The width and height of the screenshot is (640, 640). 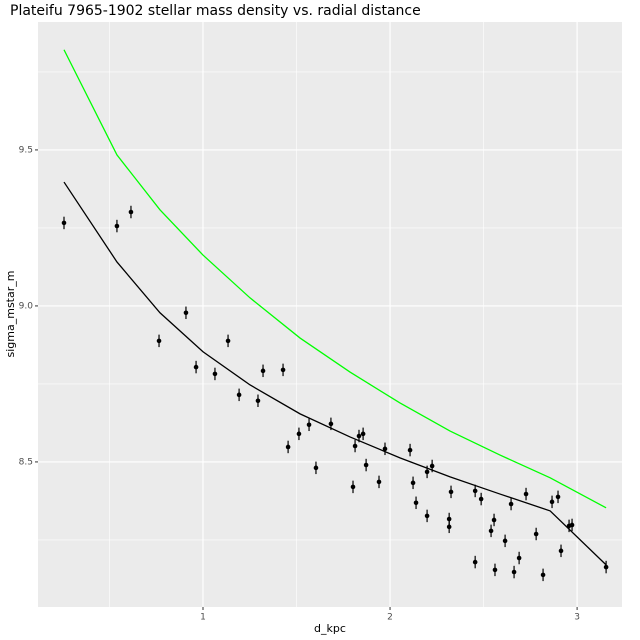 What do you see at coordinates (26, 462) in the screenshot?
I see `y-tick-label: 8.5` at bounding box center [26, 462].